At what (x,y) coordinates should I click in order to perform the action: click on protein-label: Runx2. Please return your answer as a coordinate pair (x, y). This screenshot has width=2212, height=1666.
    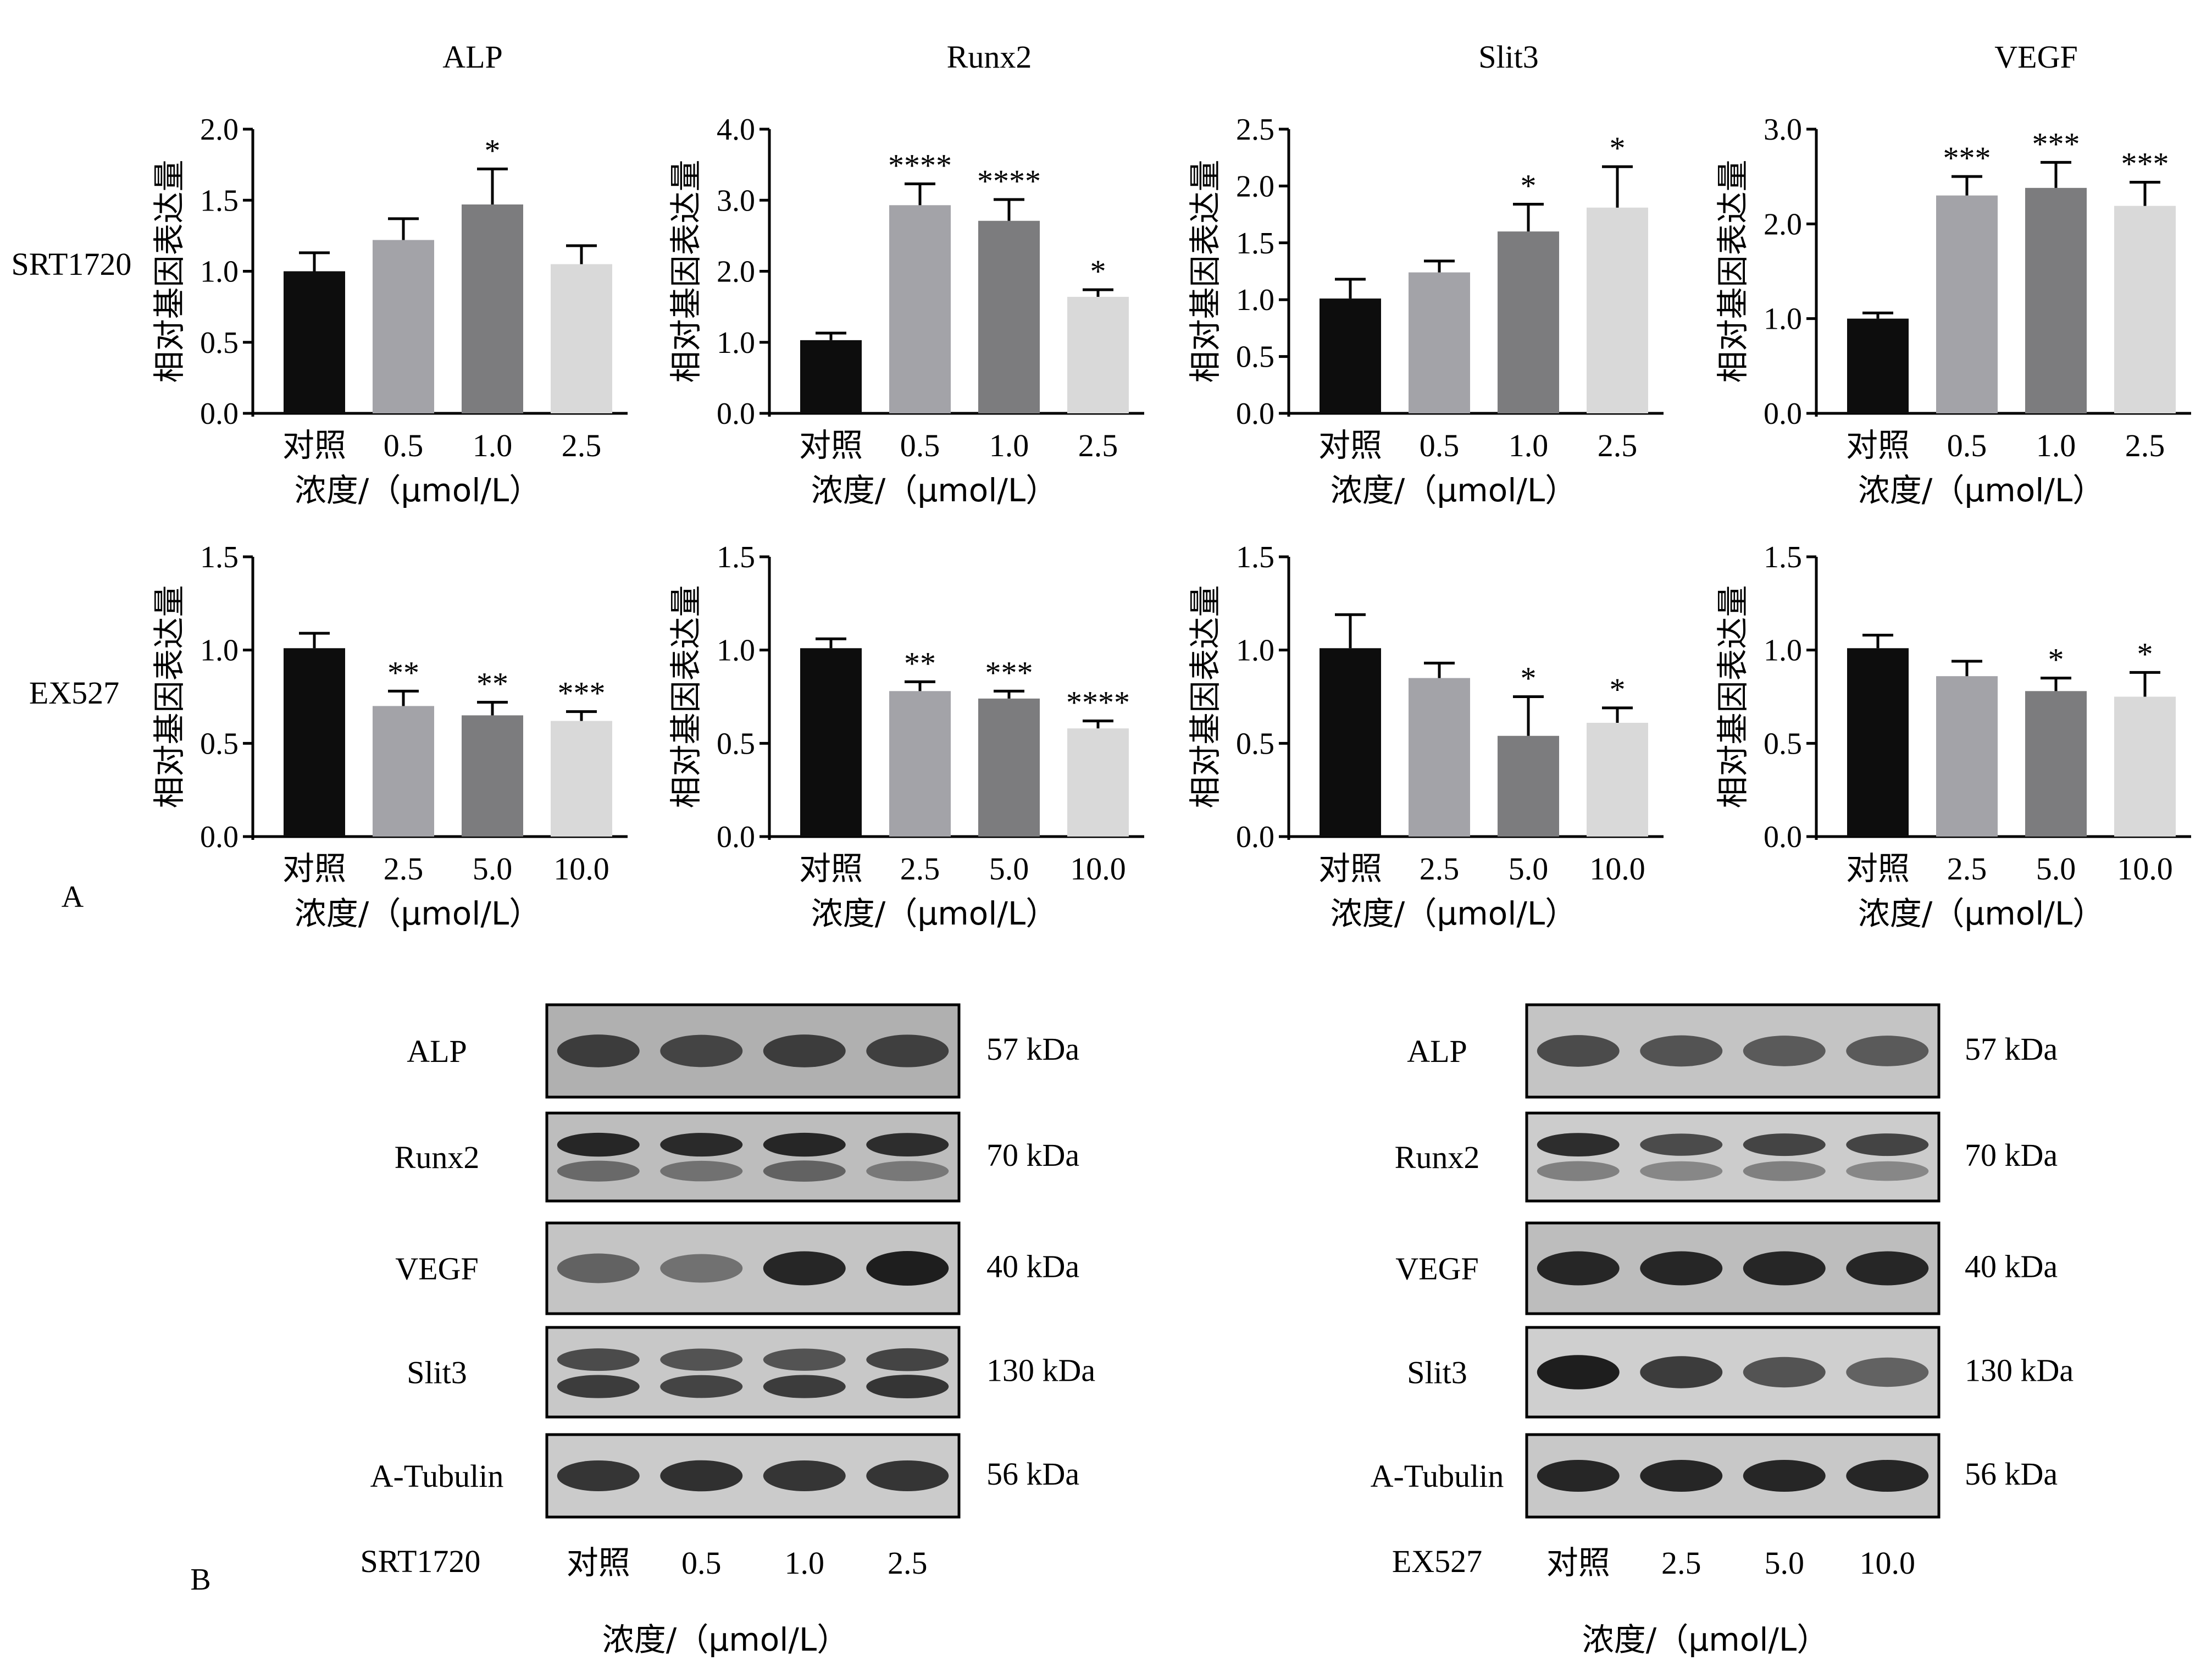
    Looking at the image, I should click on (1437, 1157).